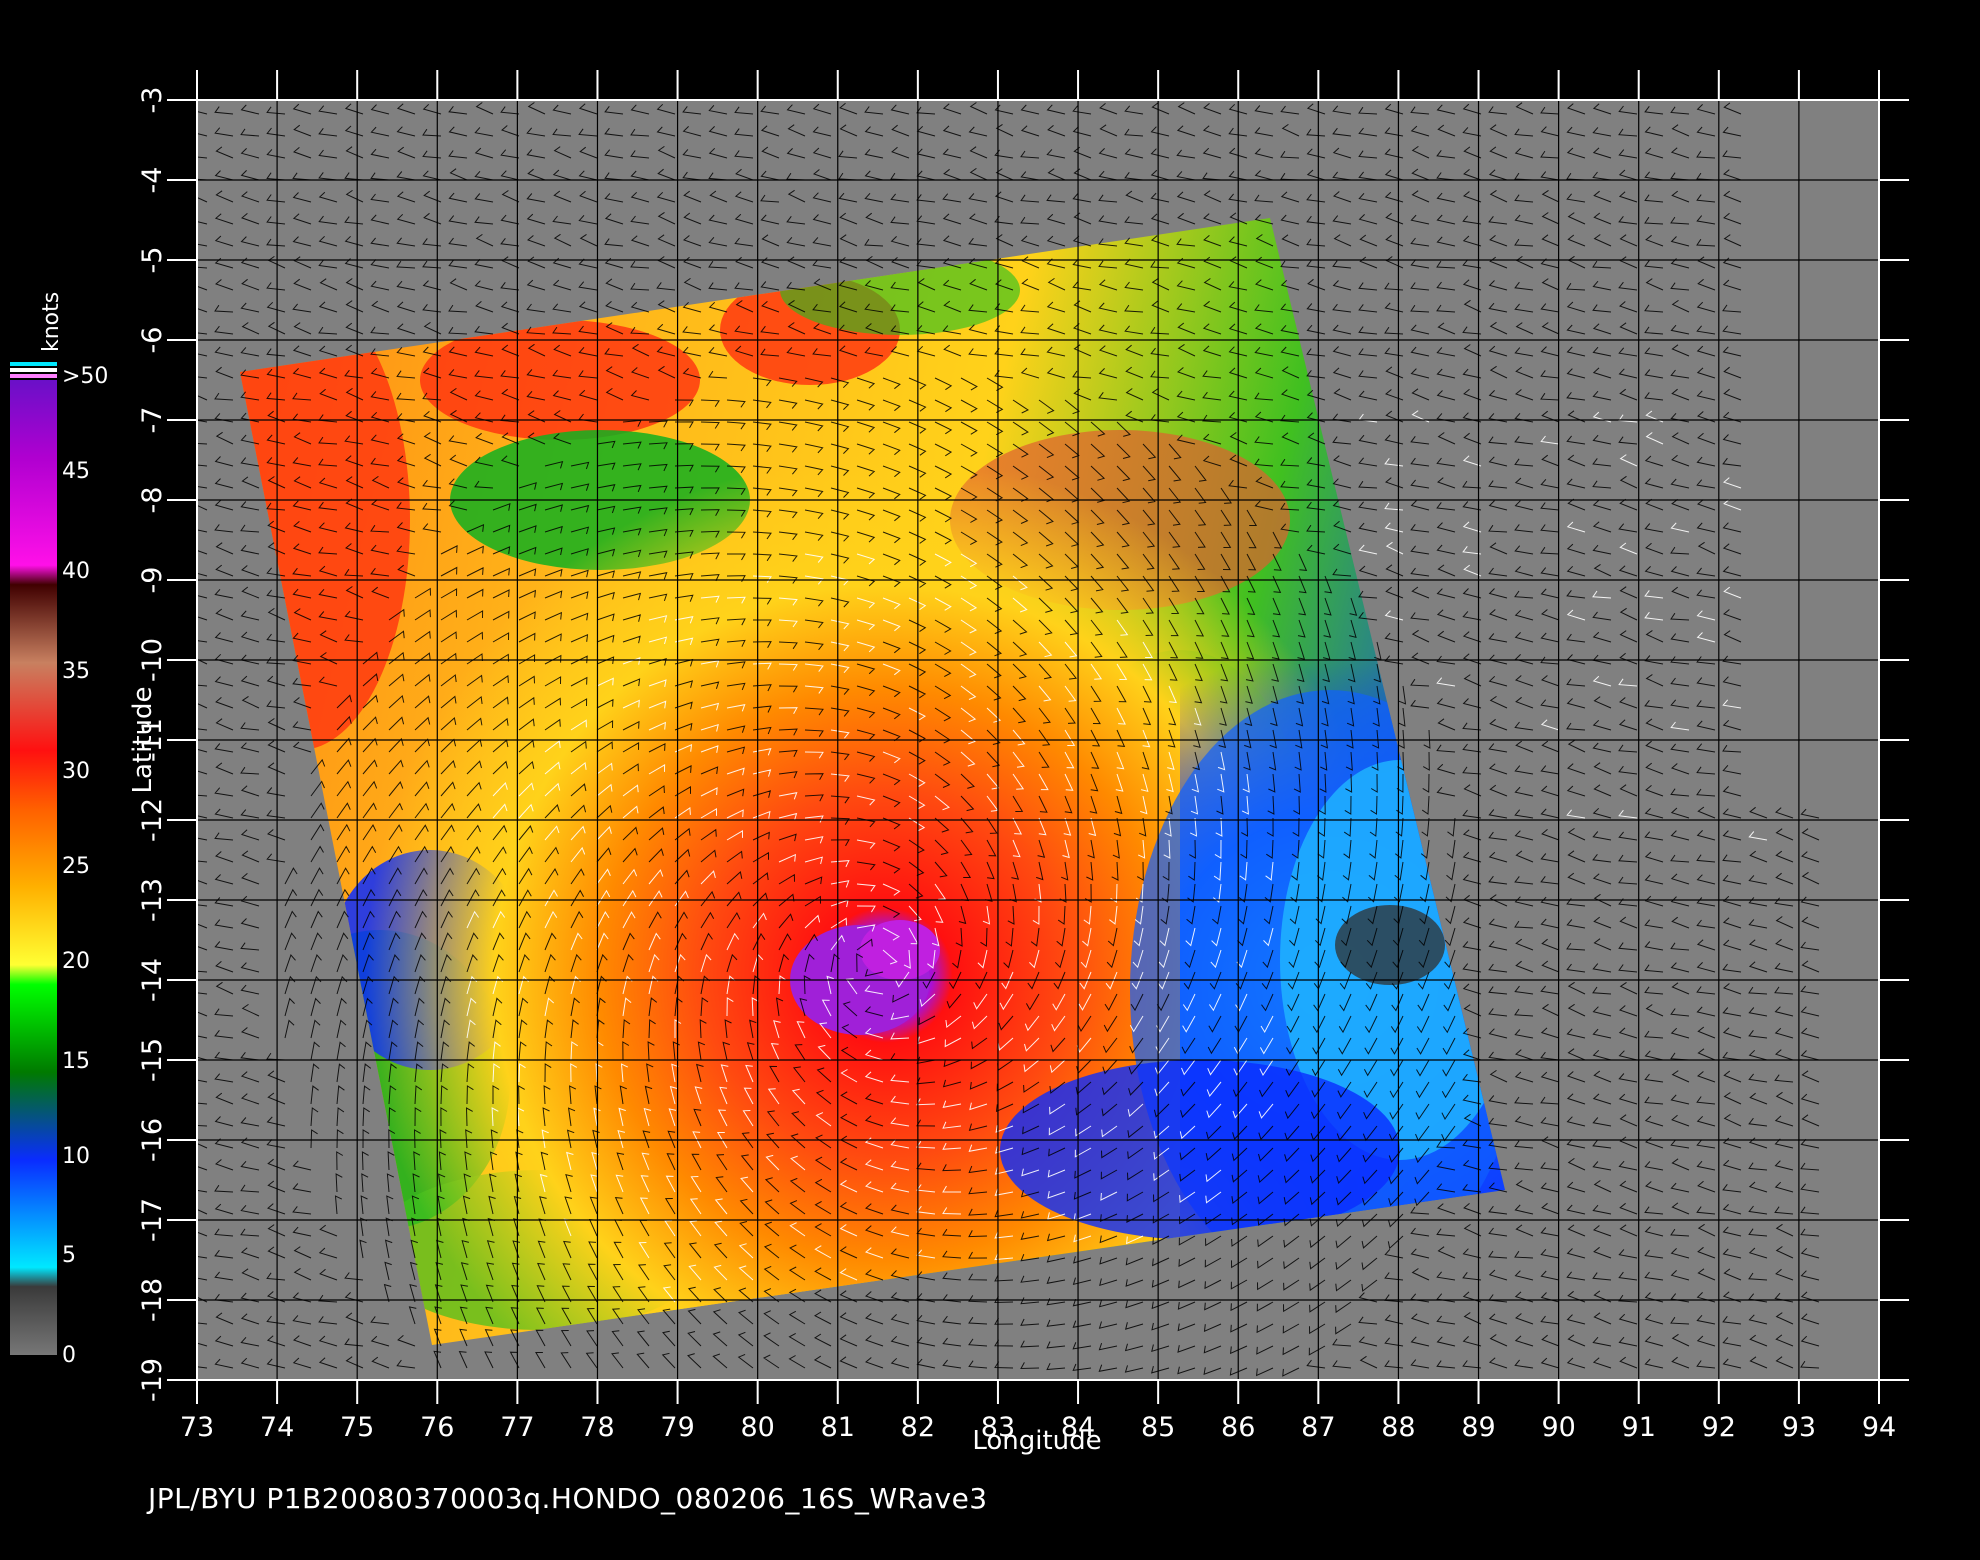  Describe the element at coordinates (998, 1427) in the screenshot. I see `x-tick-label: 83` at that location.